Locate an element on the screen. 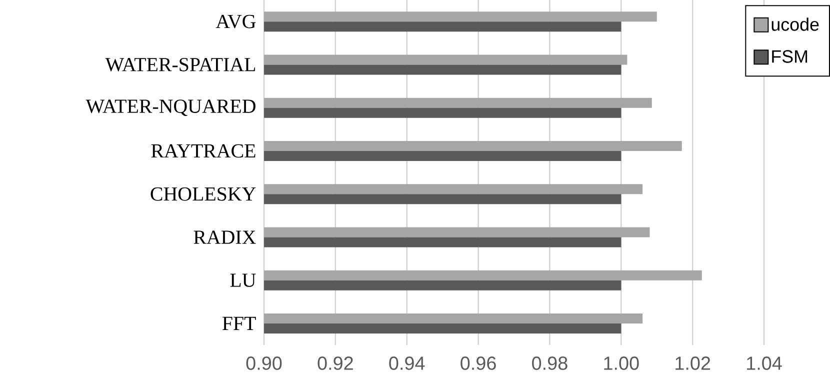 This screenshot has height=390, width=830. y-tick-label: CHOLESKY is located at coordinates (203, 194).